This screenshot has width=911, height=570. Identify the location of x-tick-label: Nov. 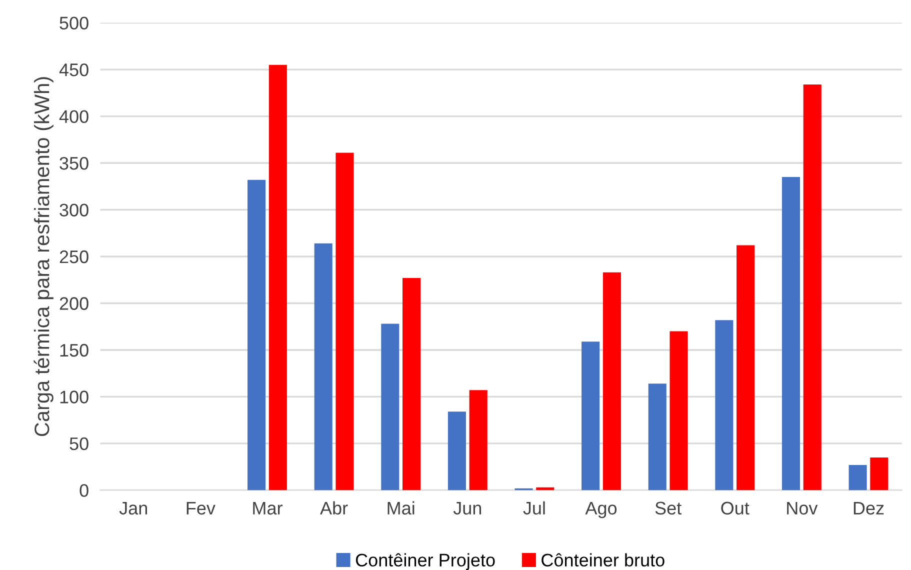
(802, 508).